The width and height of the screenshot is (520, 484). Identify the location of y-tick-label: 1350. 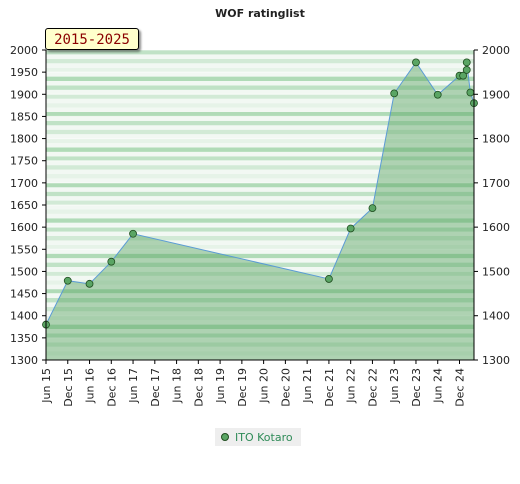
(24, 338).